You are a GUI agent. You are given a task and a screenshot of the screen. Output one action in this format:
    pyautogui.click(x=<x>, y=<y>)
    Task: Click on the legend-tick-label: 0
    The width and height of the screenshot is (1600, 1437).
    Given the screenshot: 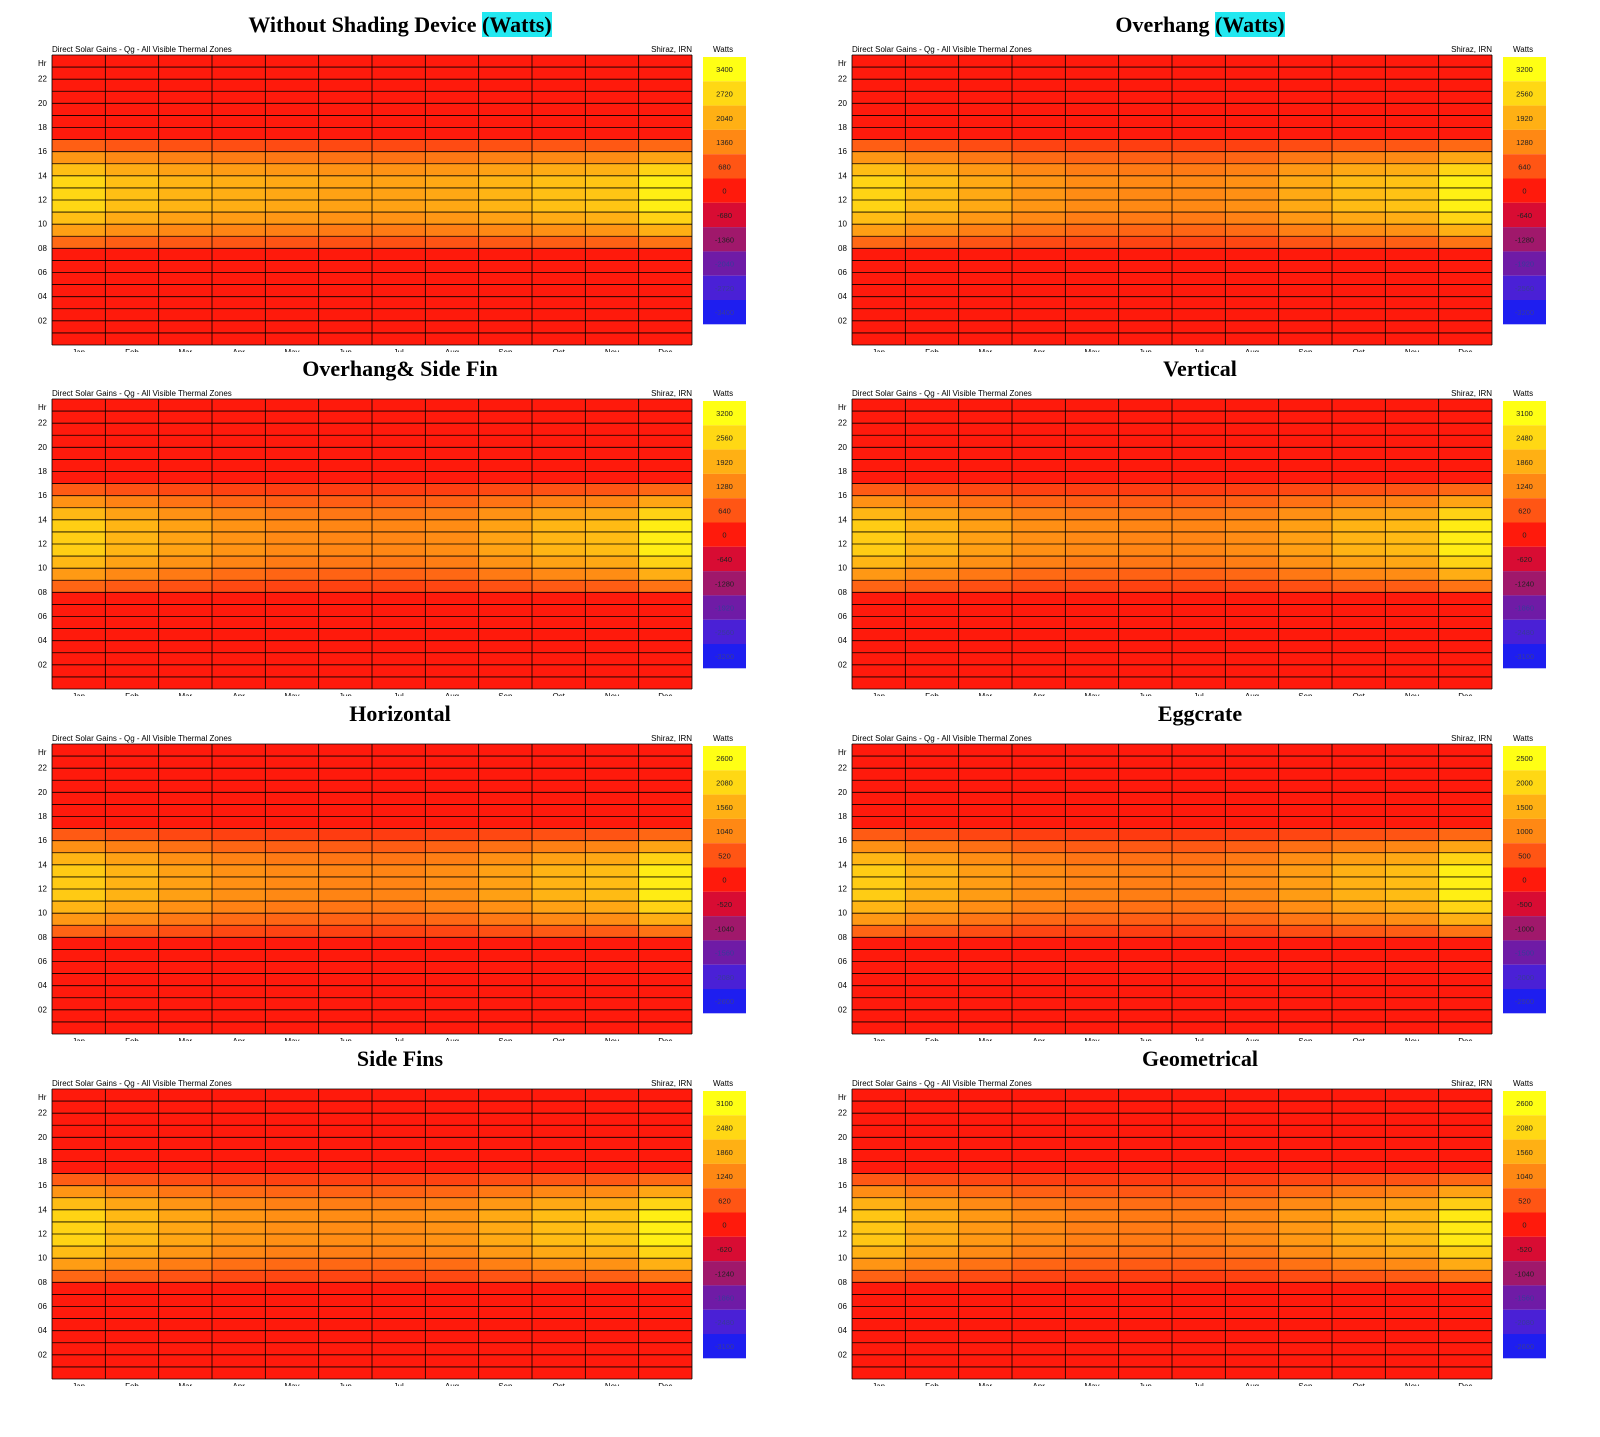 What is the action you would take?
    pyautogui.click(x=1524, y=191)
    